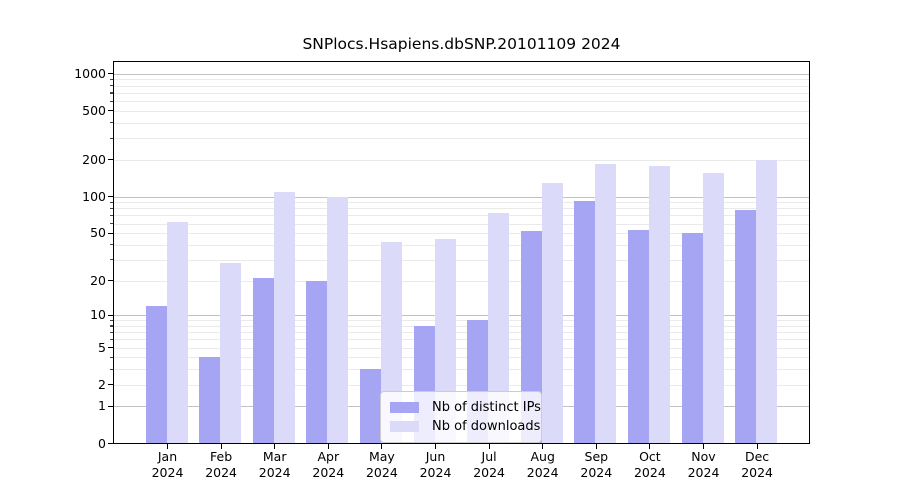  Describe the element at coordinates (757, 464) in the screenshot. I see `x-axis-month-label: Dec 2024` at that location.